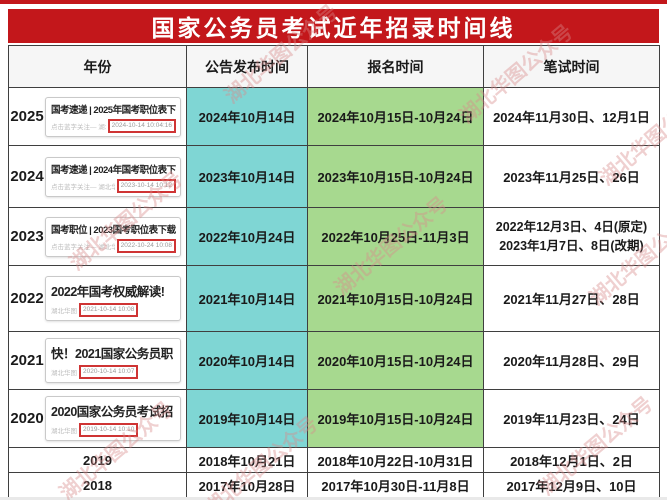  Describe the element at coordinates (572, 361) in the screenshot. I see `exam-cell: 2020年11月28日、29日` at that location.